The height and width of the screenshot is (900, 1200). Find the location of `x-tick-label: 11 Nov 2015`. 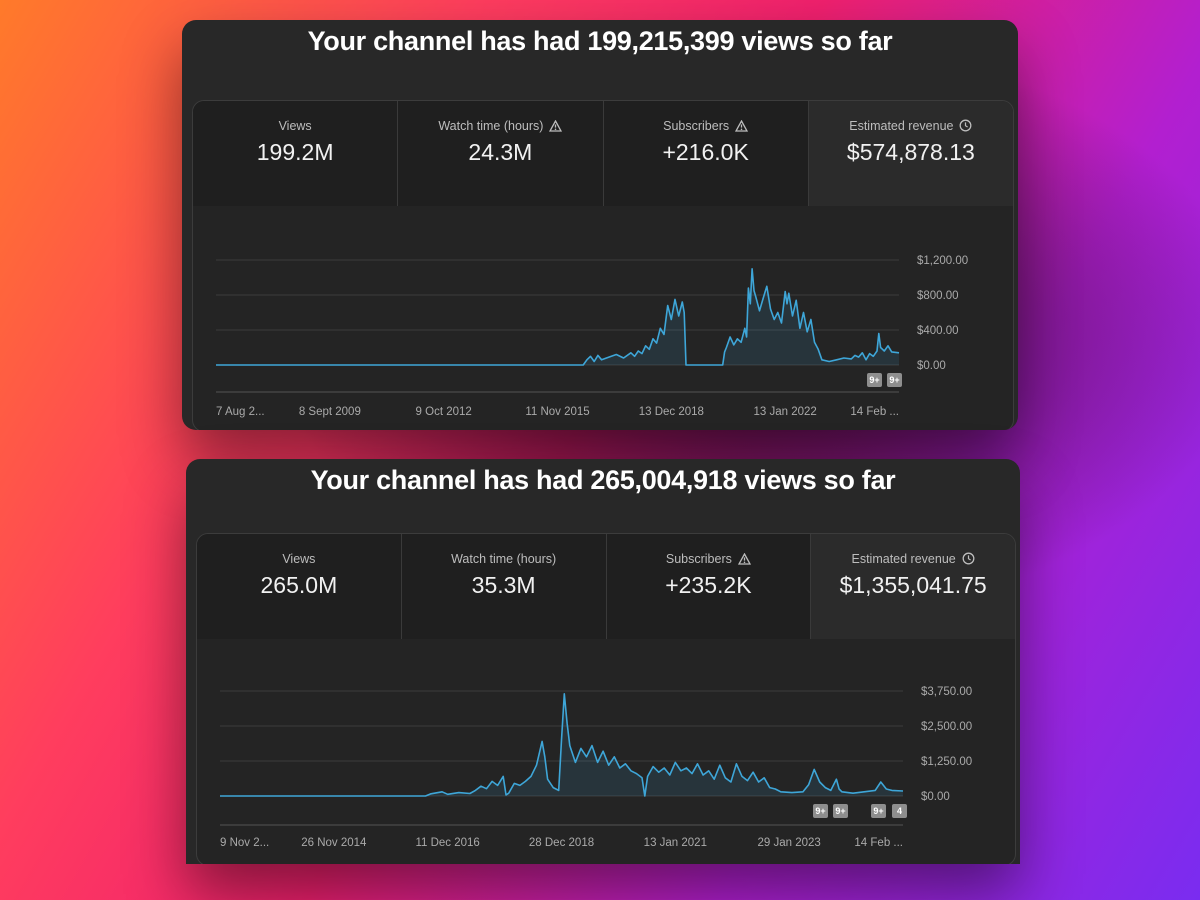

x-tick-label: 11 Nov 2015 is located at coordinates (557, 412).